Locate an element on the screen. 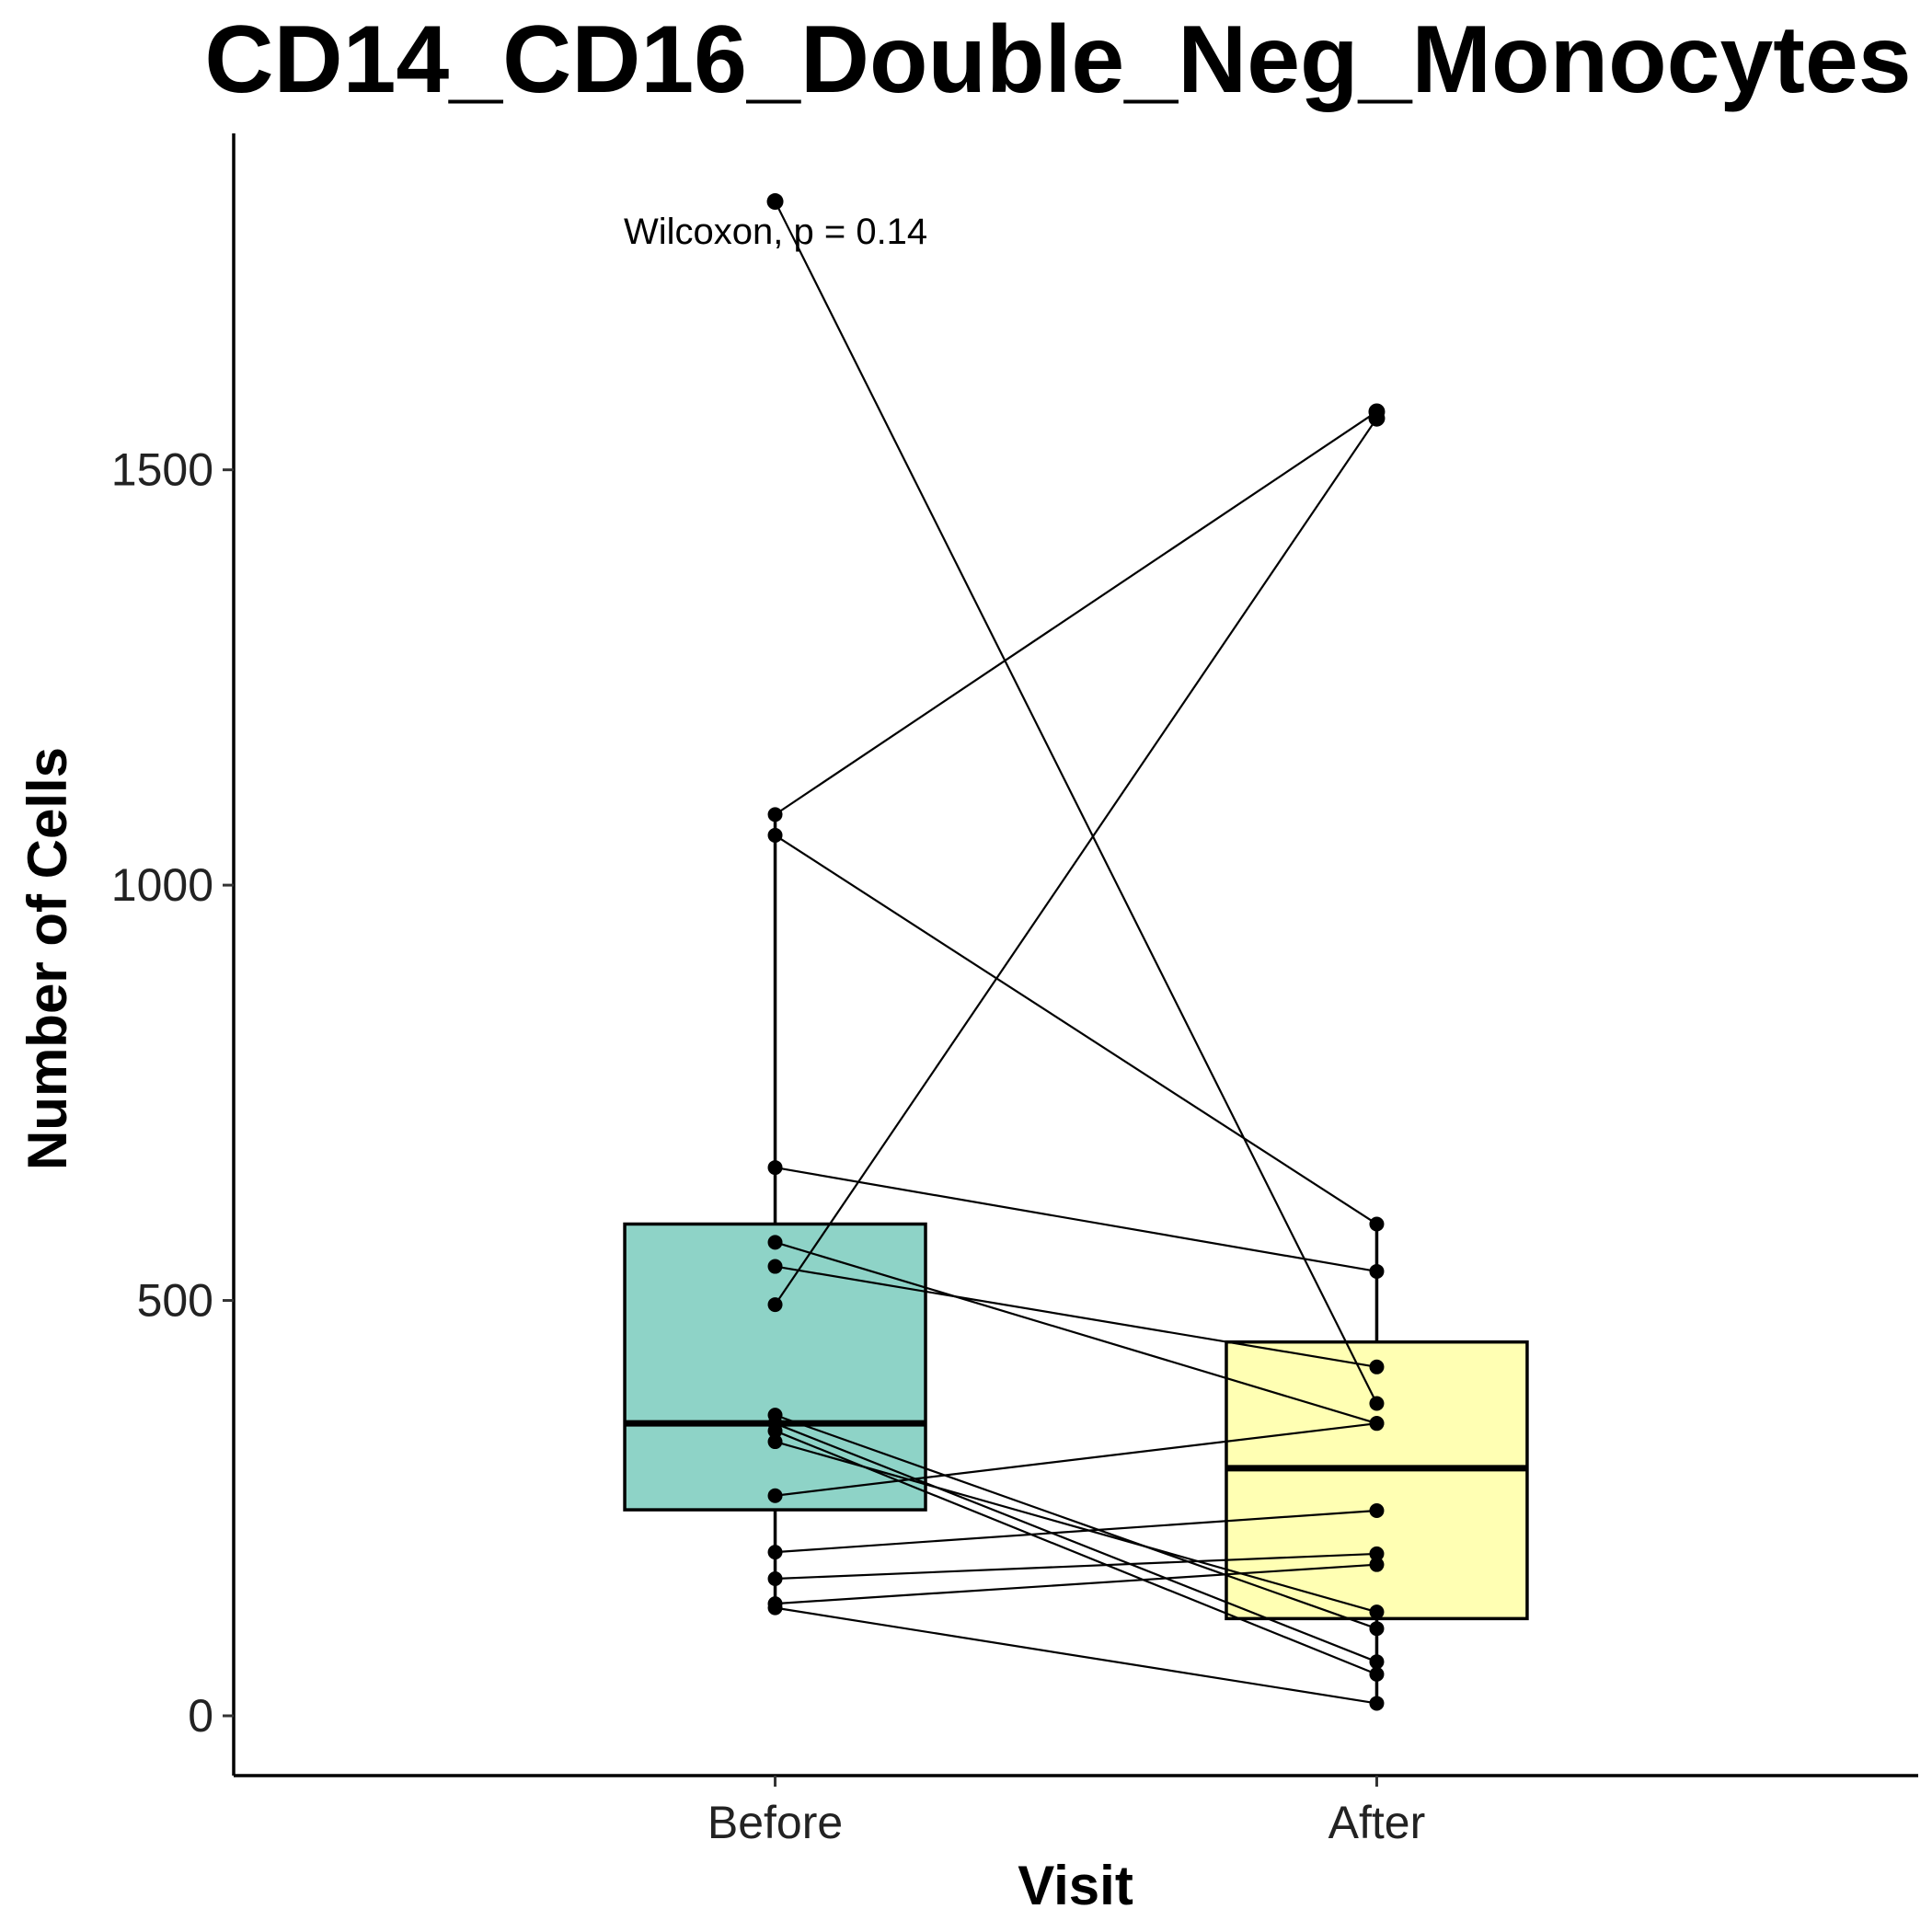 The height and width of the screenshot is (1932, 1932). x-tick-label-after: After is located at coordinates (1377, 1822).